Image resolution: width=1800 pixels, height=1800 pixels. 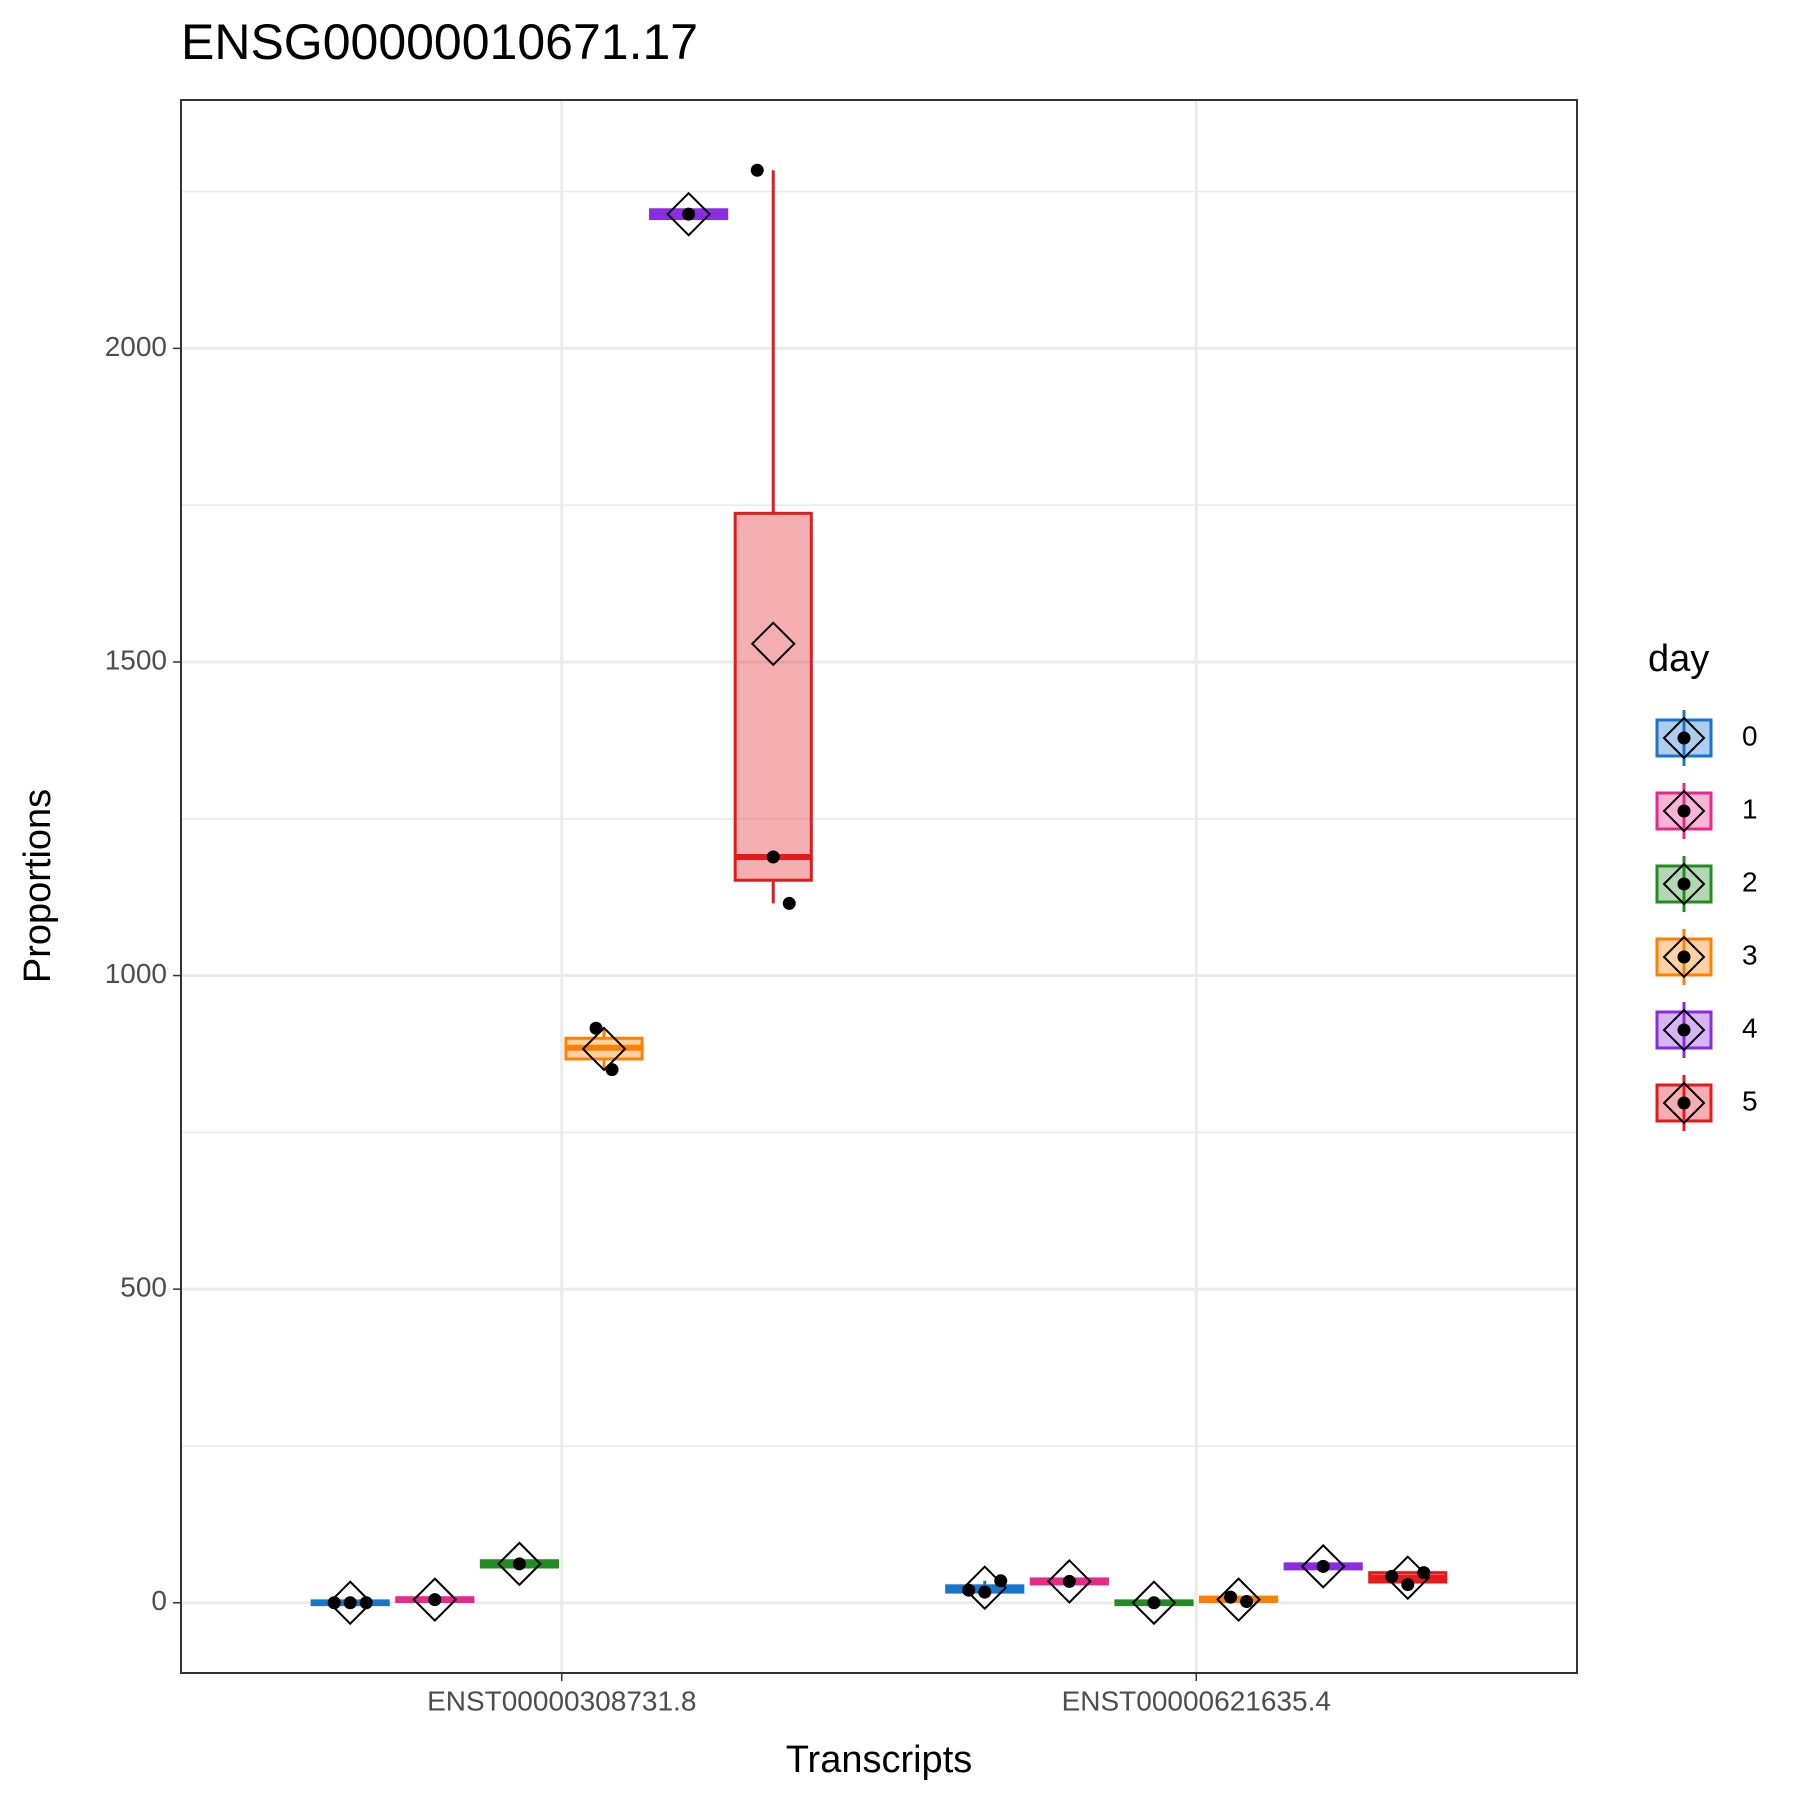 I want to click on x-tick-label: ENST00000308731.8, so click(x=561, y=1700).